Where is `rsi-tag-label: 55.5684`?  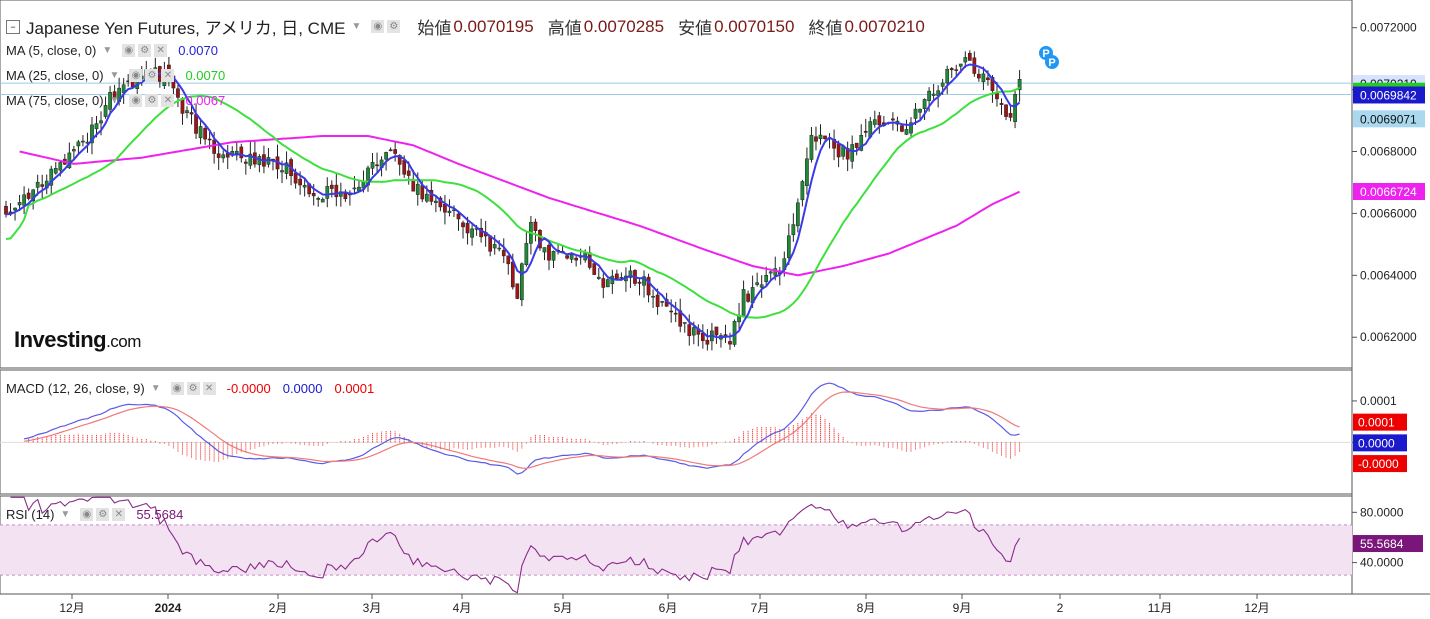
rsi-tag-label: 55.5684 is located at coordinates (1382, 544).